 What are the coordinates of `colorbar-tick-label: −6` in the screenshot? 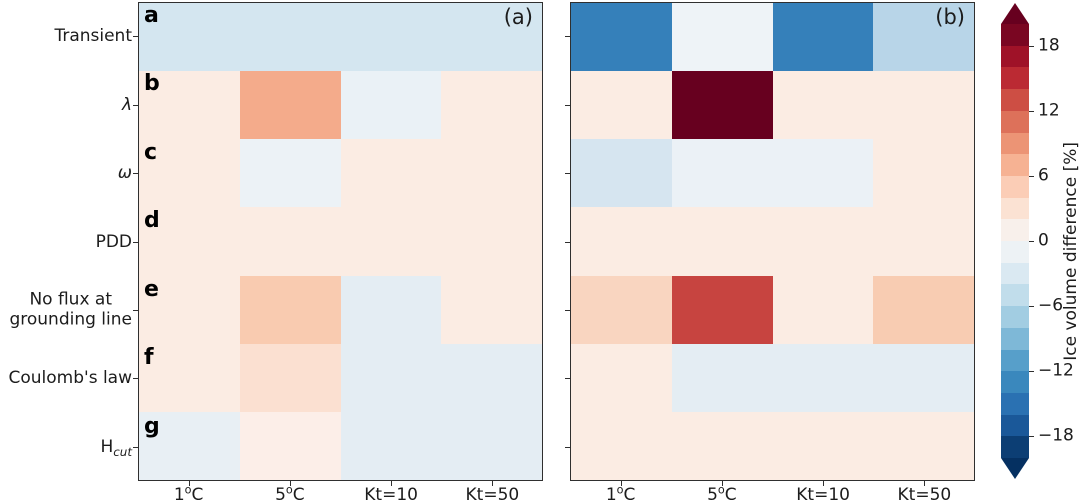 It's located at (1051, 305).